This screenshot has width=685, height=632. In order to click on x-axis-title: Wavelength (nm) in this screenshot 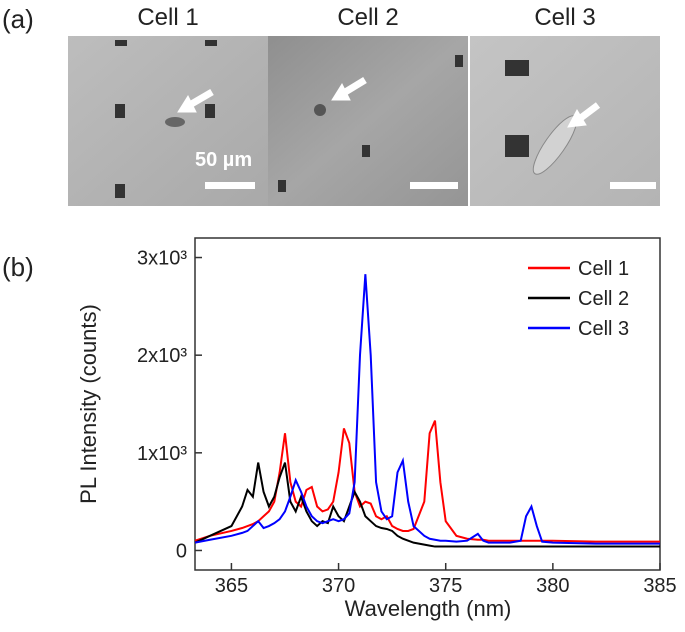, I will do `click(428, 608)`.